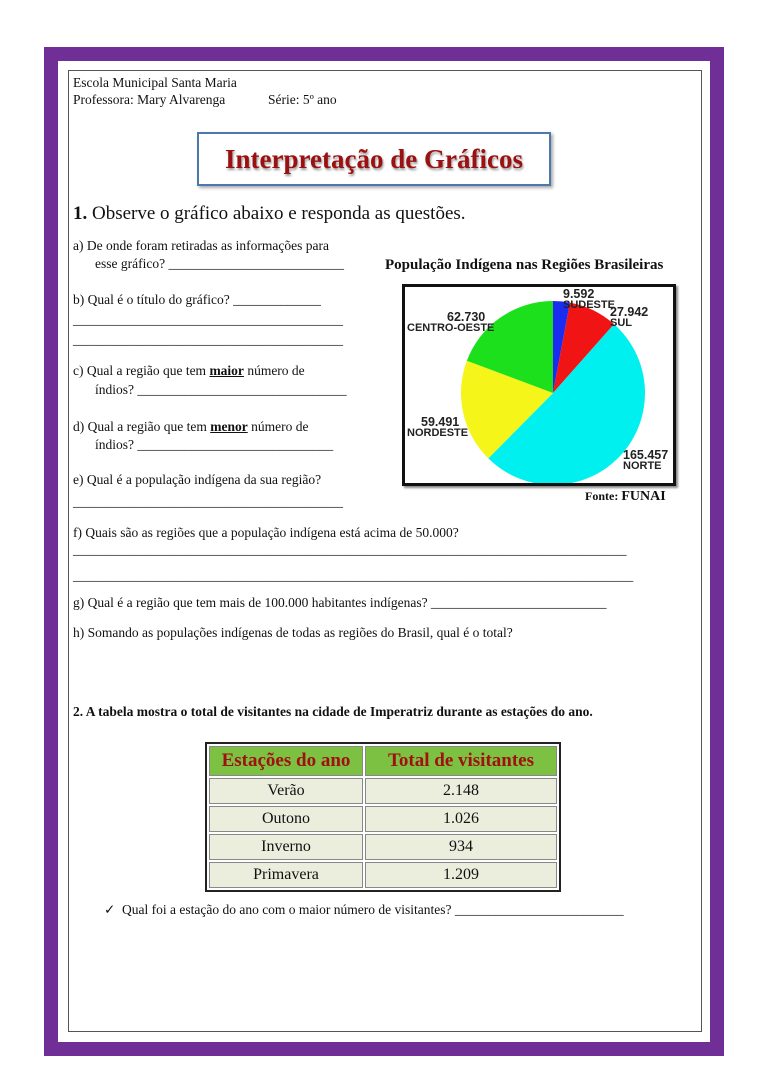 The width and height of the screenshot is (768, 1086). I want to click on question-c-line1: c) Qual a região que tem maior número de, so click(189, 370).